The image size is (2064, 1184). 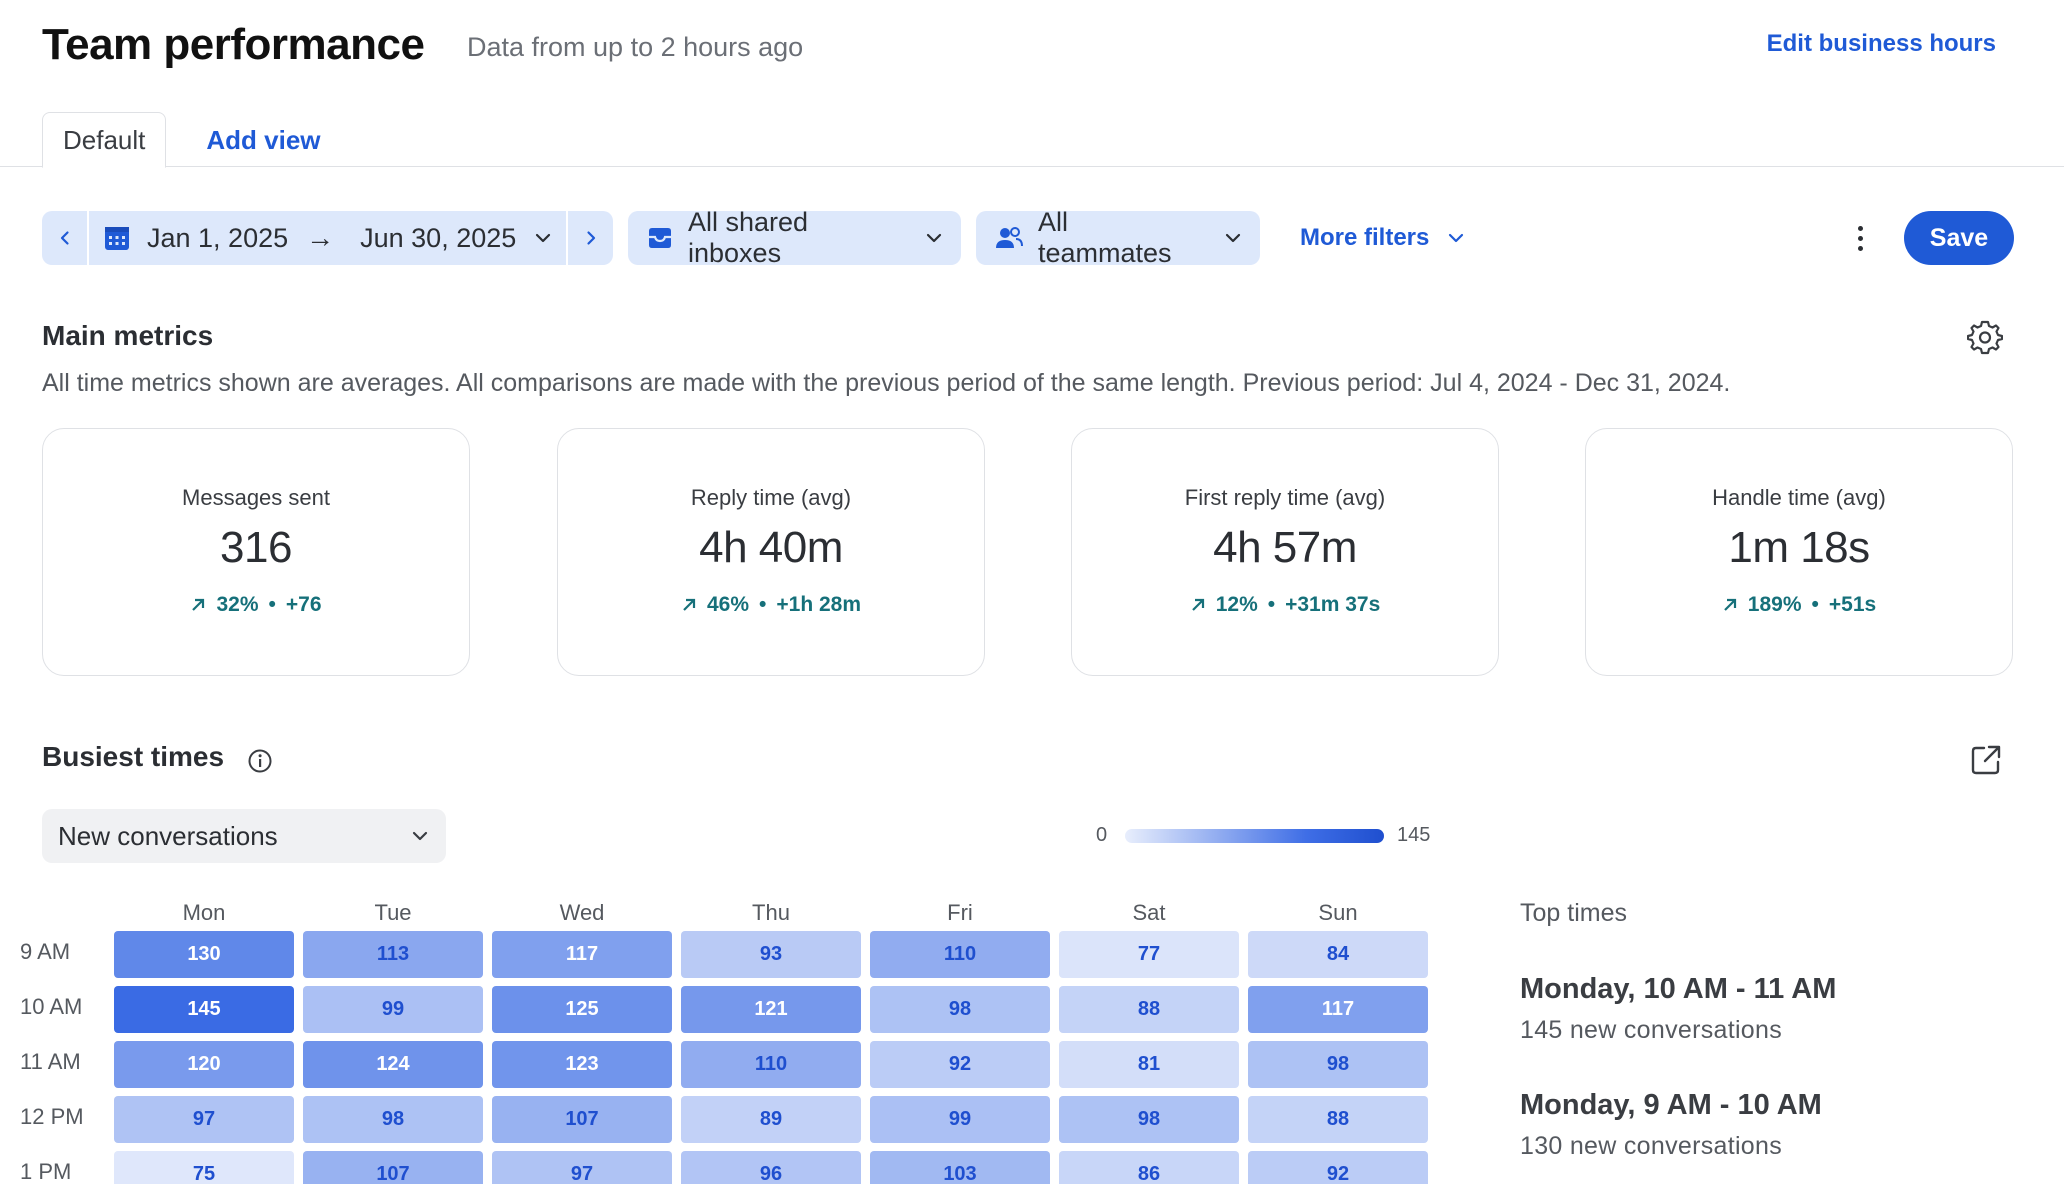 I want to click on metric-value: 4h 40m, so click(x=771, y=547).